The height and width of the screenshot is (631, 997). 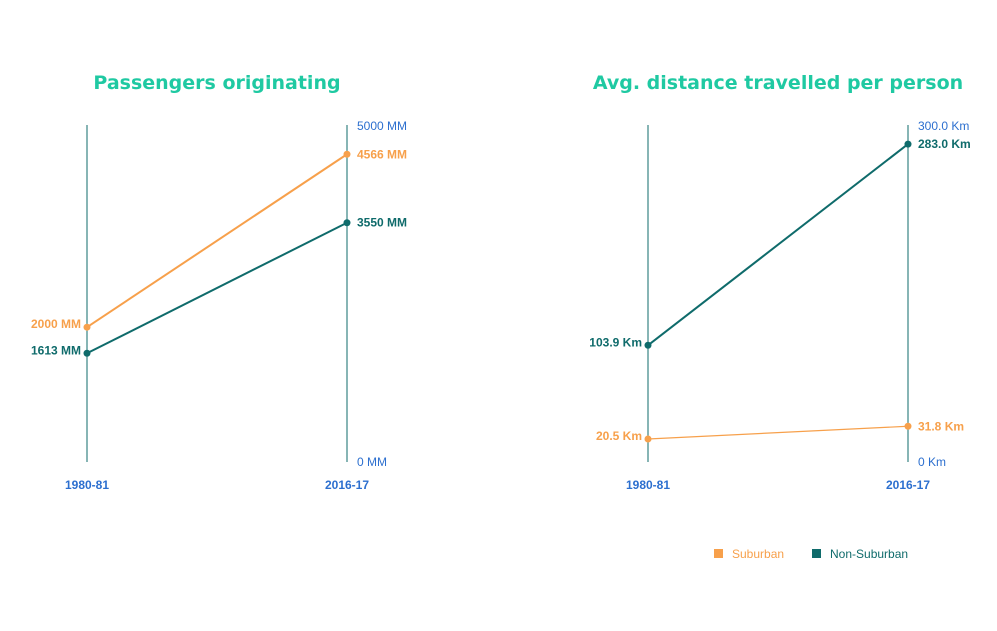 What do you see at coordinates (619, 436) in the screenshot?
I see `data-label: 20.5 Km` at bounding box center [619, 436].